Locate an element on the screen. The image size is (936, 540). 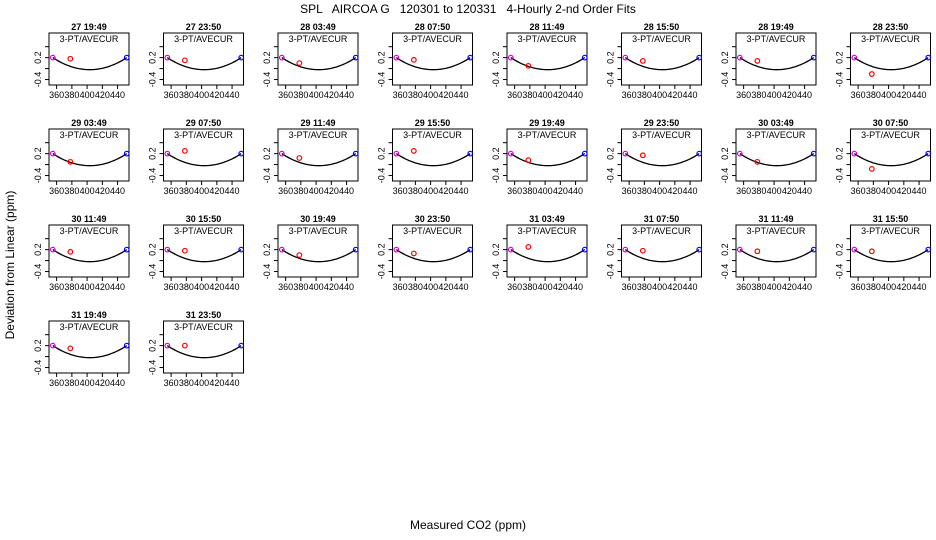
panel-title: 29 19:49 is located at coordinates (547, 123).